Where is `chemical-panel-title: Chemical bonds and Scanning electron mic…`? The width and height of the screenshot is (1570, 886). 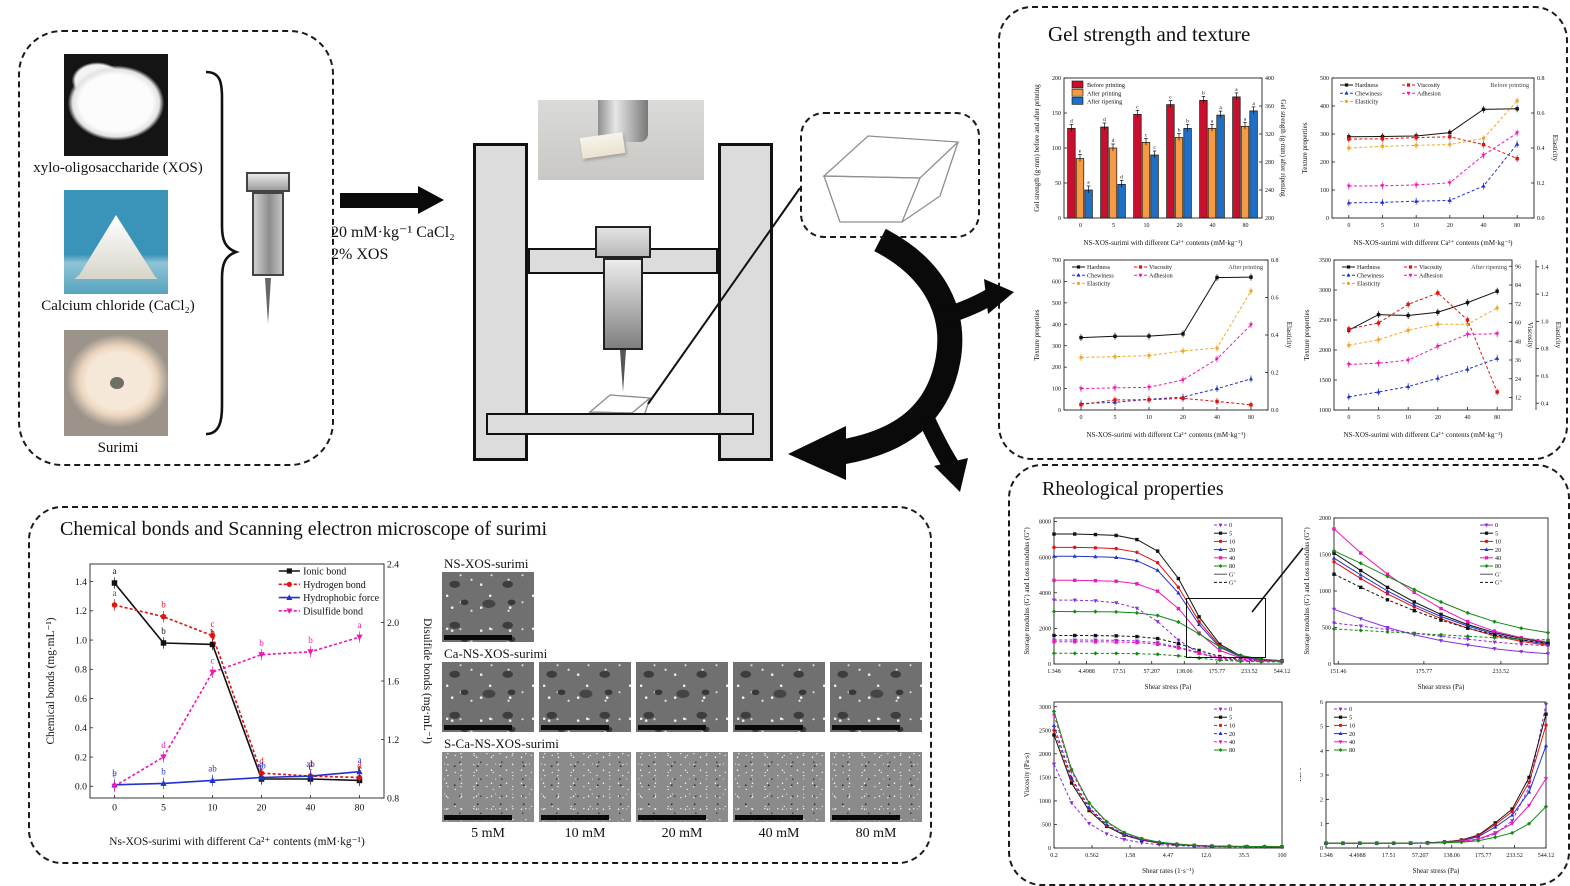 chemical-panel-title: Chemical bonds and Scanning electron mic… is located at coordinates (304, 529).